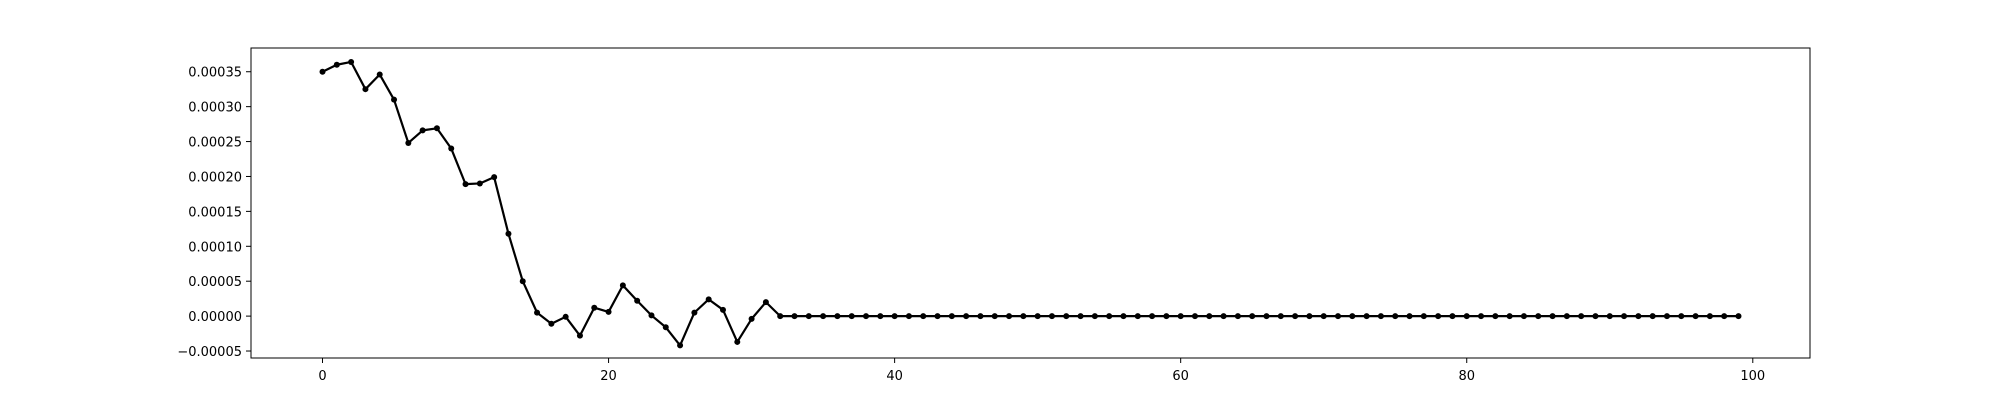 The height and width of the screenshot is (400, 2000). I want to click on y-tick-label: −0.00005, so click(209, 352).